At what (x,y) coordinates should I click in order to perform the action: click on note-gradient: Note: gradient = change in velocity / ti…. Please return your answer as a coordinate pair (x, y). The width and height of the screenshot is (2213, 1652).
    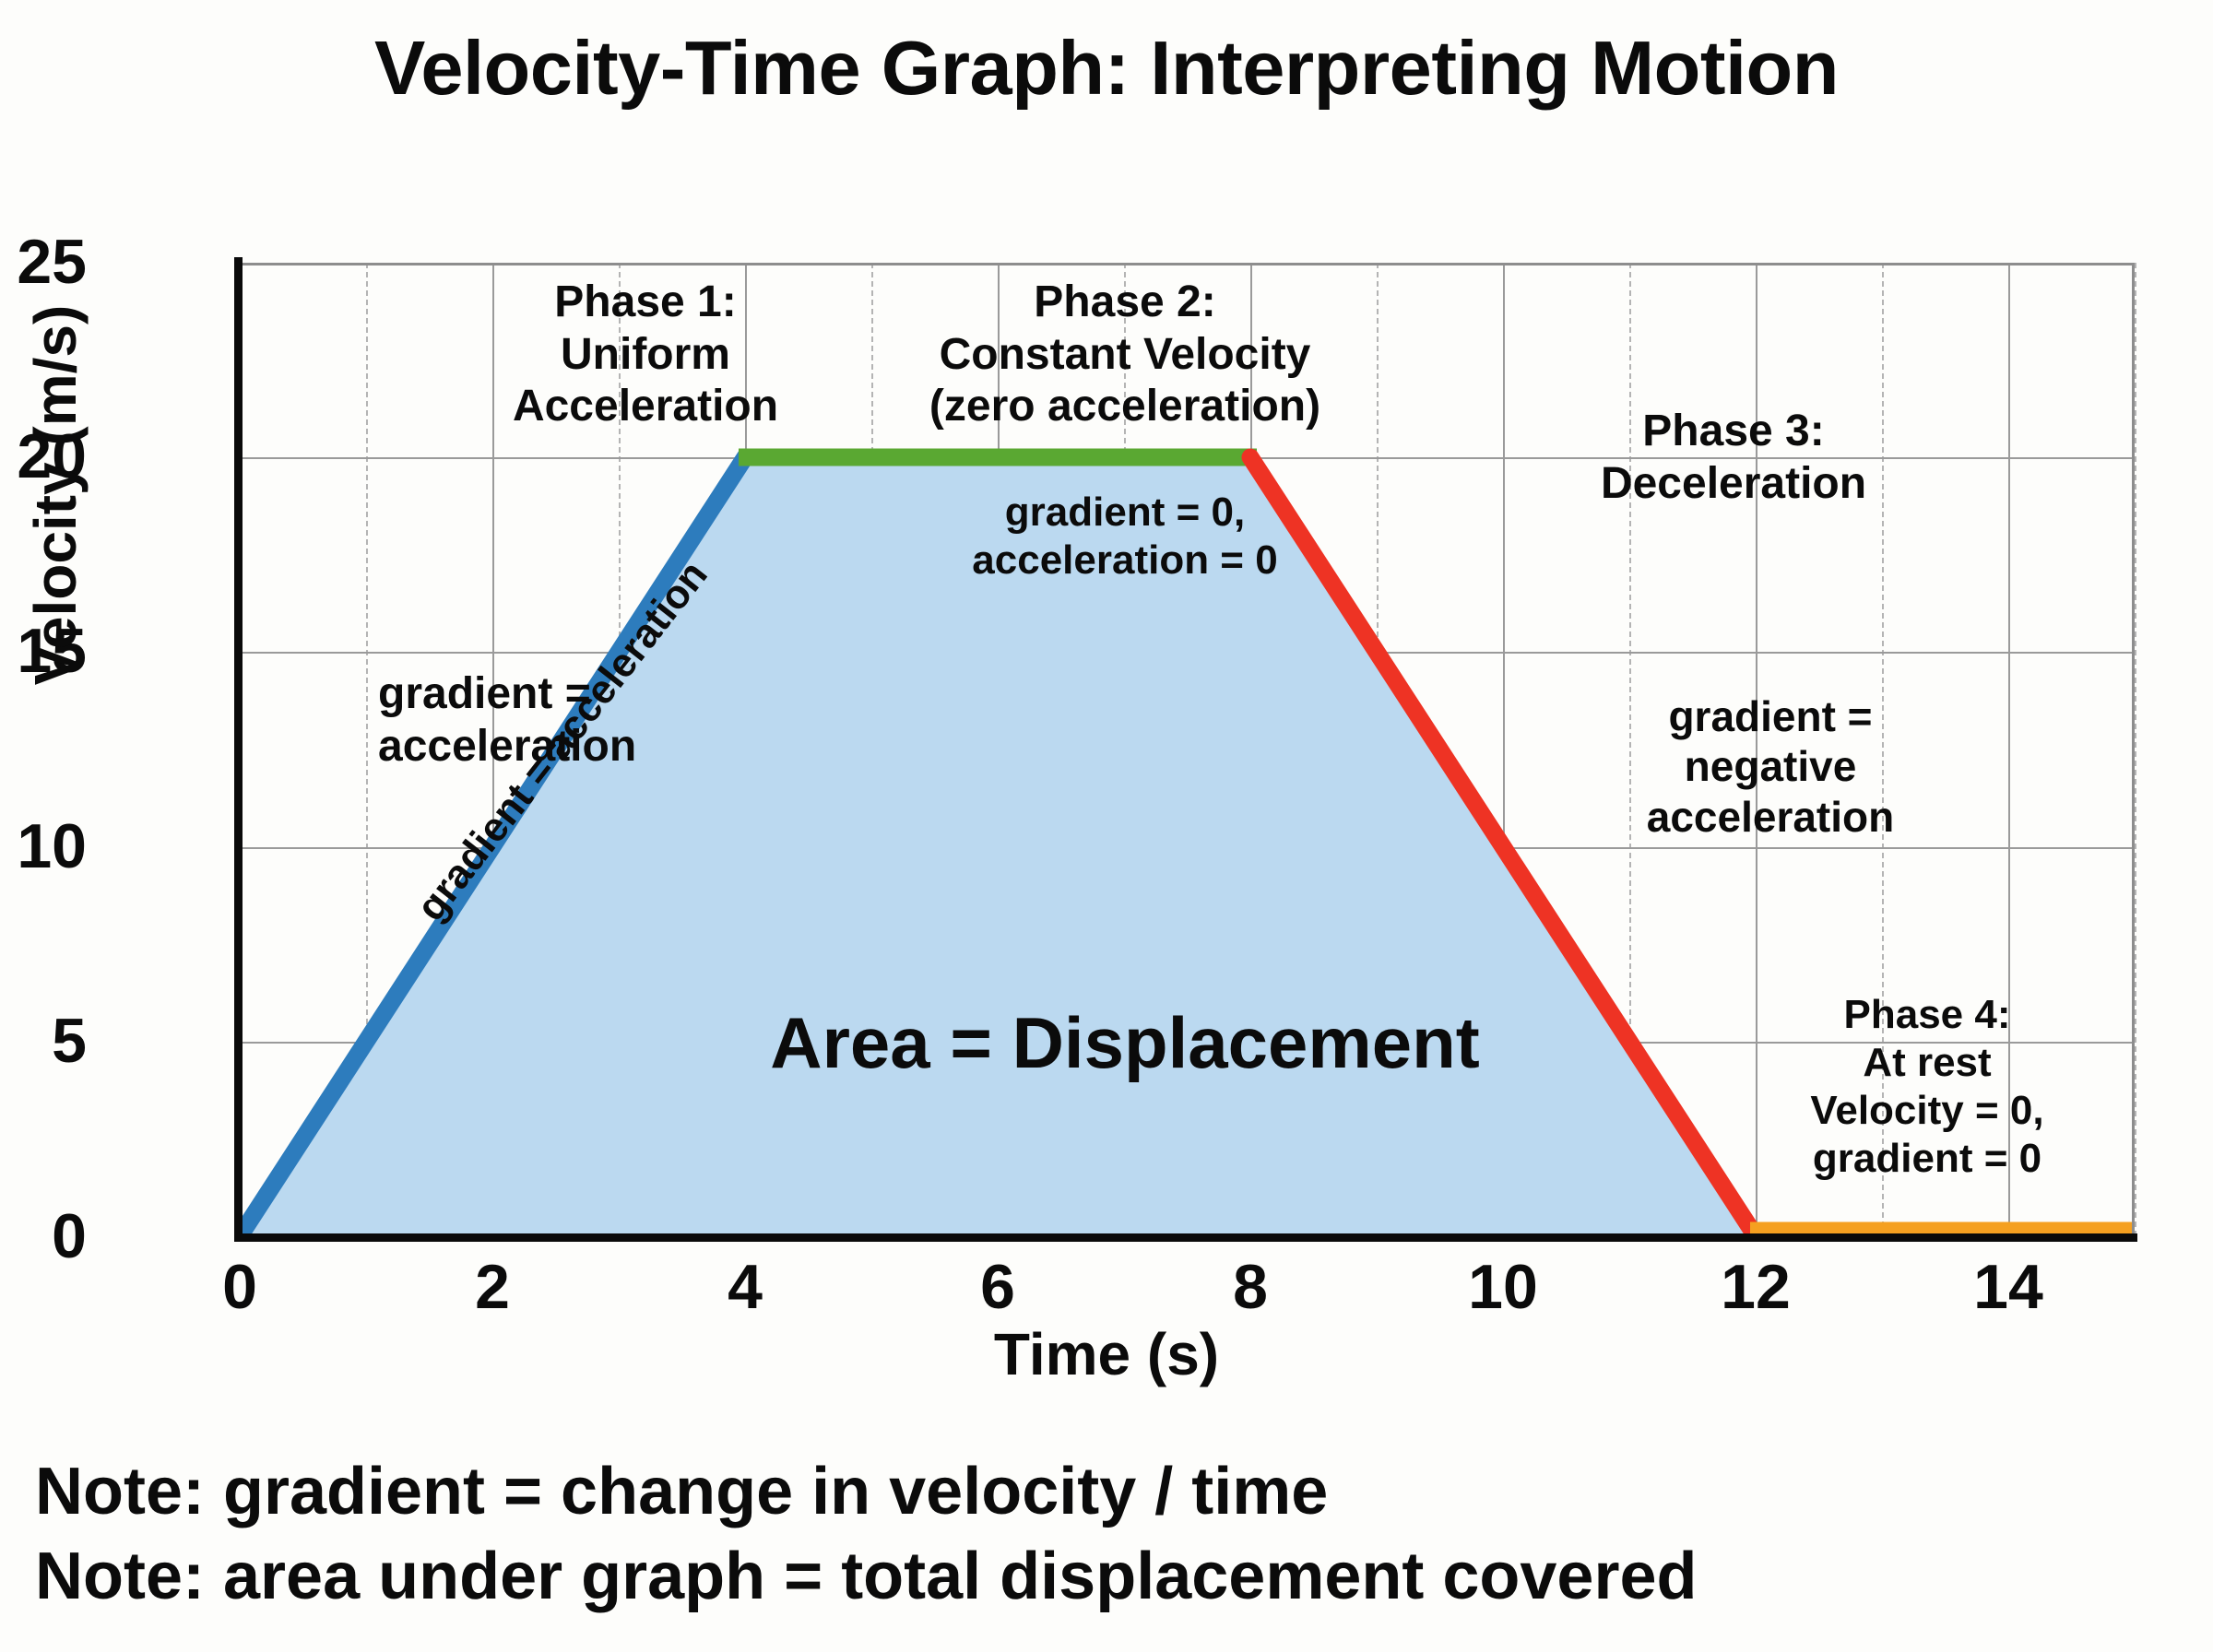
    Looking at the image, I should click on (682, 1491).